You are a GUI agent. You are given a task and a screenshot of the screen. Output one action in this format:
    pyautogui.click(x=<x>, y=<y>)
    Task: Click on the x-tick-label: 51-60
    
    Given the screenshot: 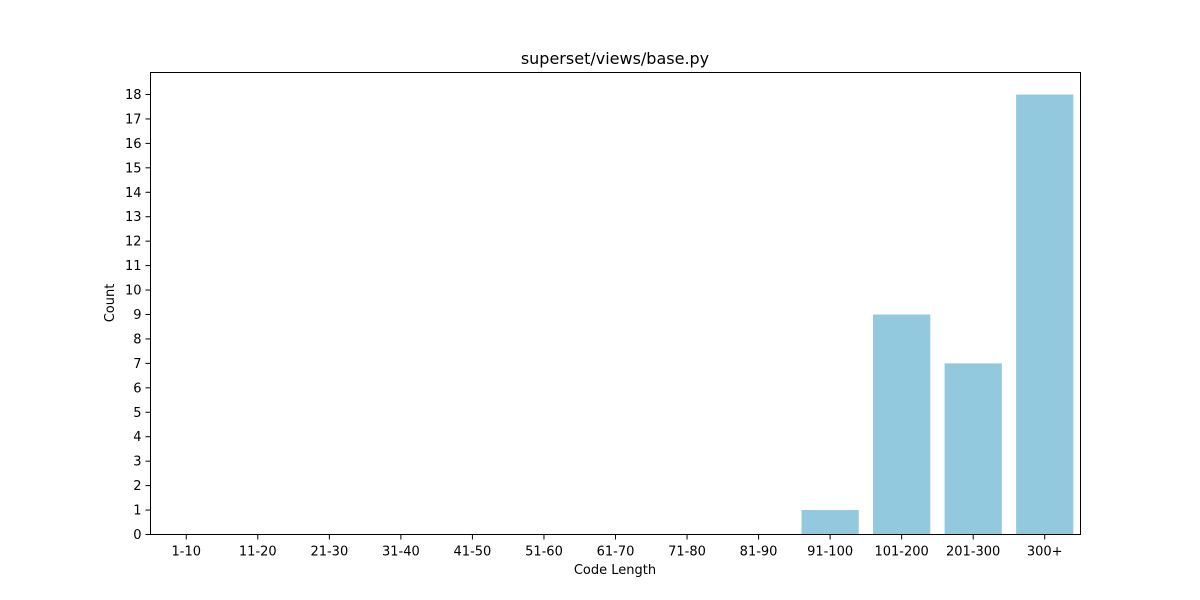 What is the action you would take?
    pyautogui.click(x=544, y=552)
    